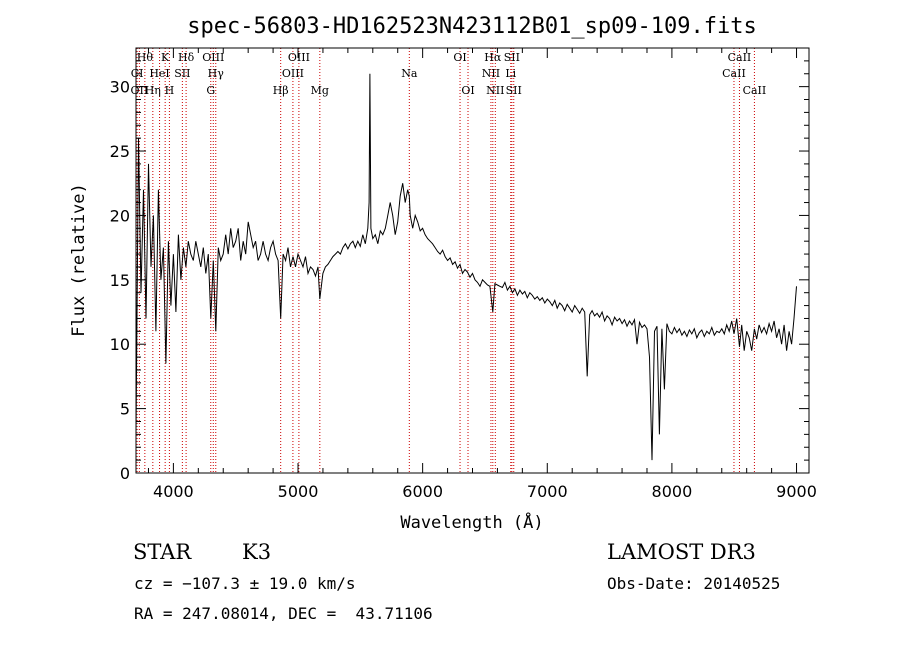  I want to click on y-tick-label: 30, so click(120, 87).